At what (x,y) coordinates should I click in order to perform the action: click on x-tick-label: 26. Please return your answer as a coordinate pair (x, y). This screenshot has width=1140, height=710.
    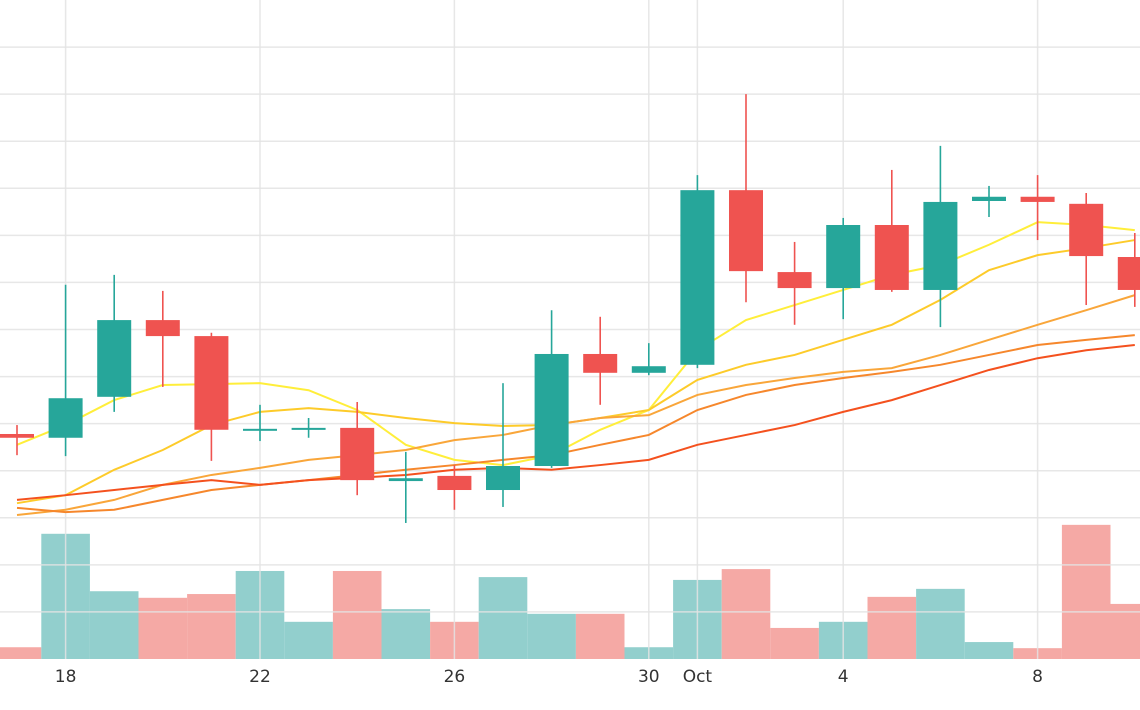
    Looking at the image, I should click on (455, 677).